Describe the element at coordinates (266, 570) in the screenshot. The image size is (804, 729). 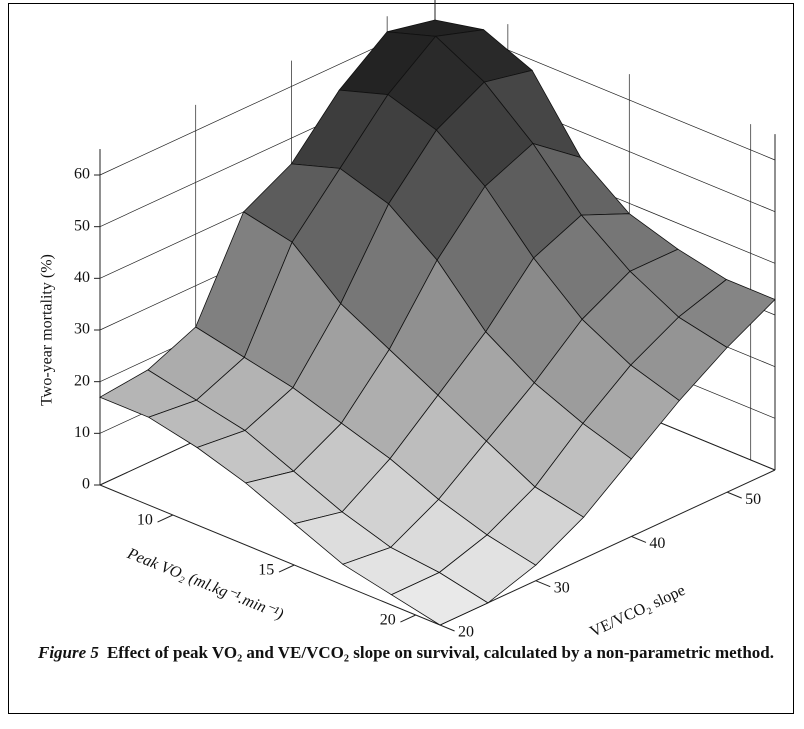
I see `x-tick-label: 15` at that location.